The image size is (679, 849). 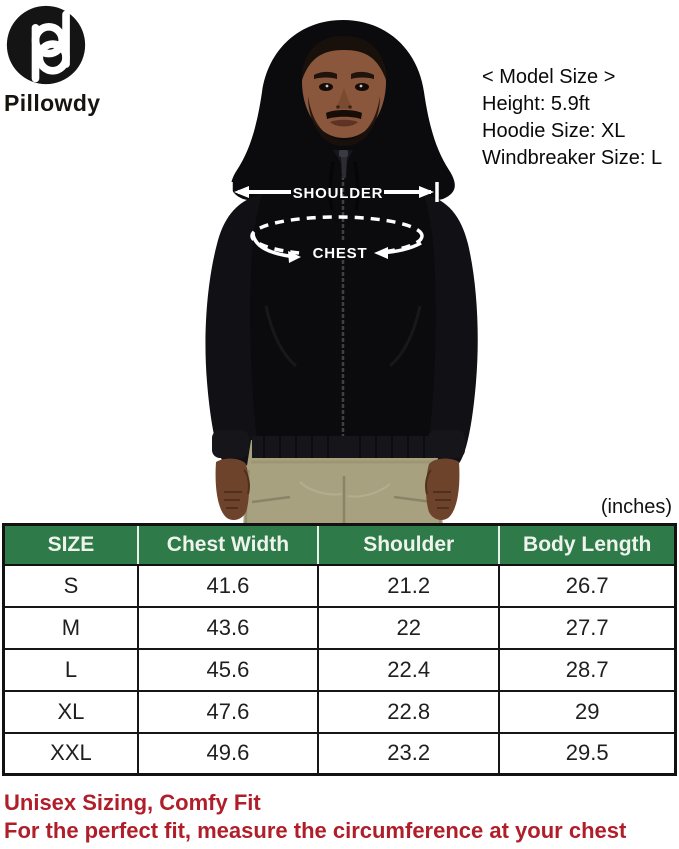 What do you see at coordinates (572, 158) in the screenshot?
I see `model-windbreaker-size: Windbreaker Size: L` at bounding box center [572, 158].